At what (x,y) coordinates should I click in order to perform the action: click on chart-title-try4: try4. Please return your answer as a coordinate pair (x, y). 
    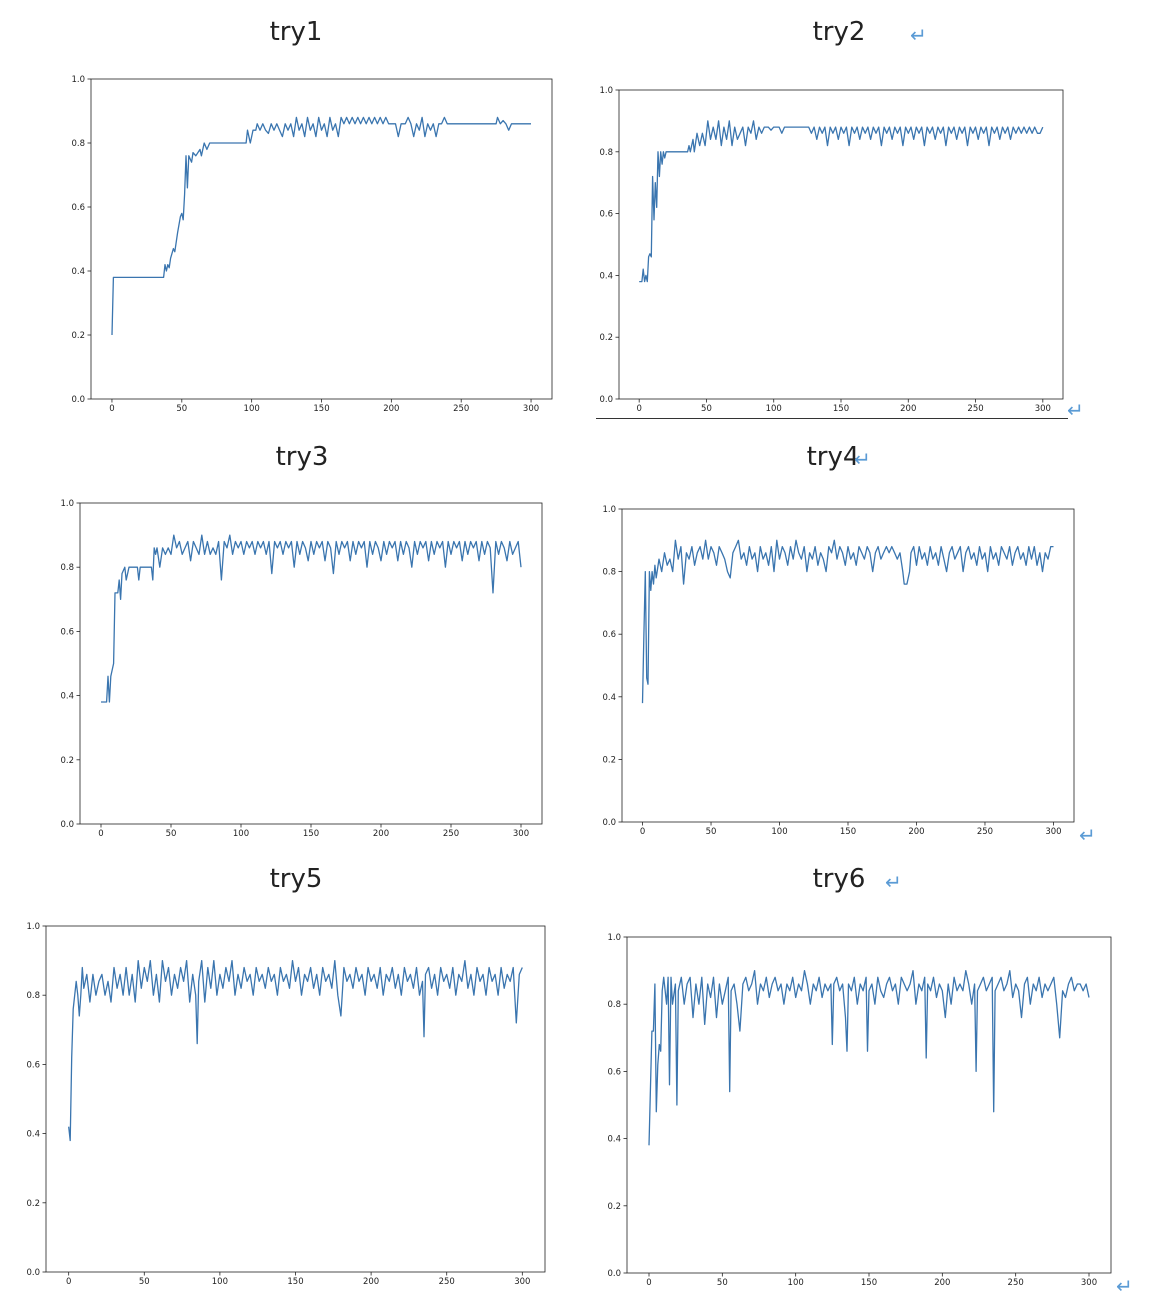
    Looking at the image, I should click on (833, 457).